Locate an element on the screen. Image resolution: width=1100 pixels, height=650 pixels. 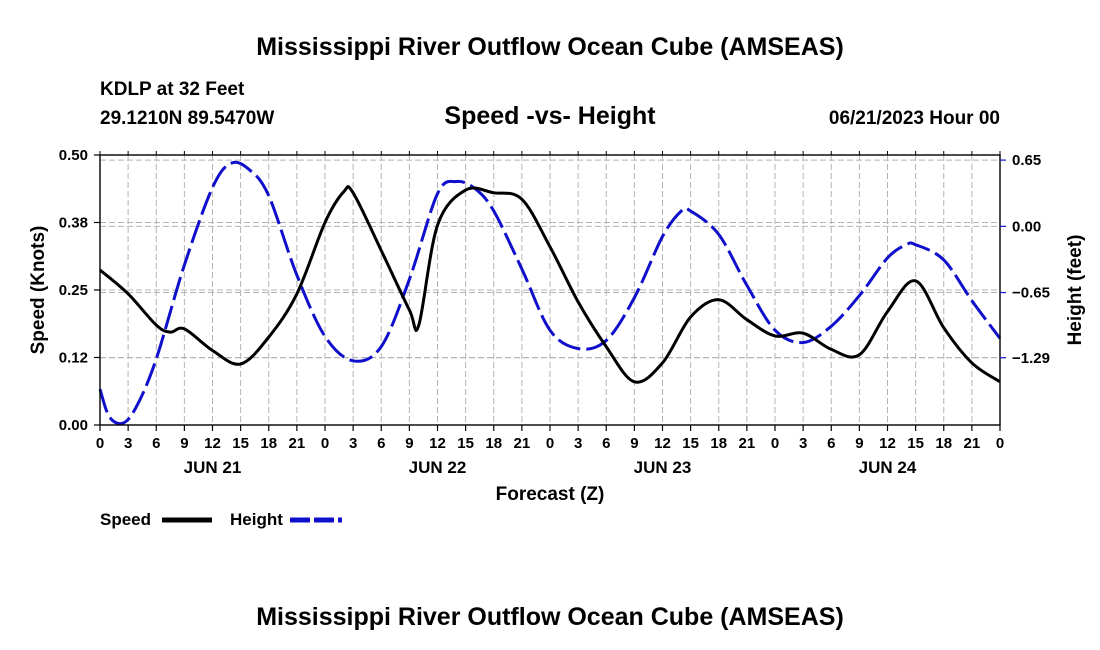
legend-height-label: Height is located at coordinates (256, 519).